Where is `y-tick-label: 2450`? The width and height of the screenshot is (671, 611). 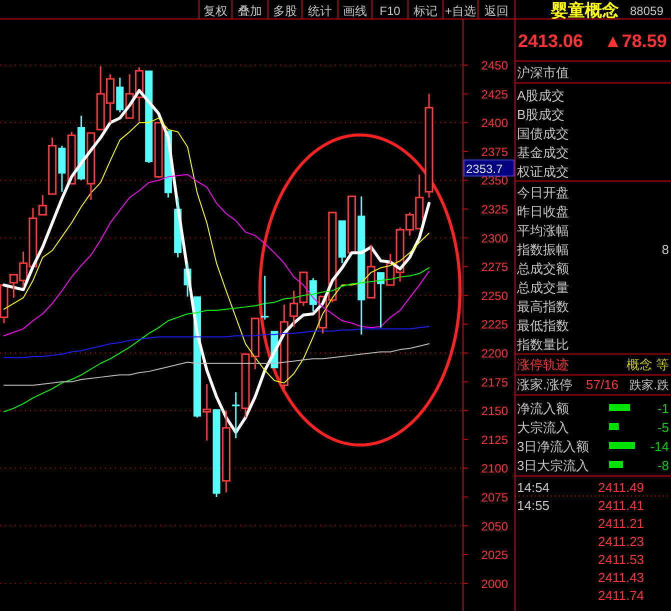
y-tick-label: 2450 is located at coordinates (494, 65).